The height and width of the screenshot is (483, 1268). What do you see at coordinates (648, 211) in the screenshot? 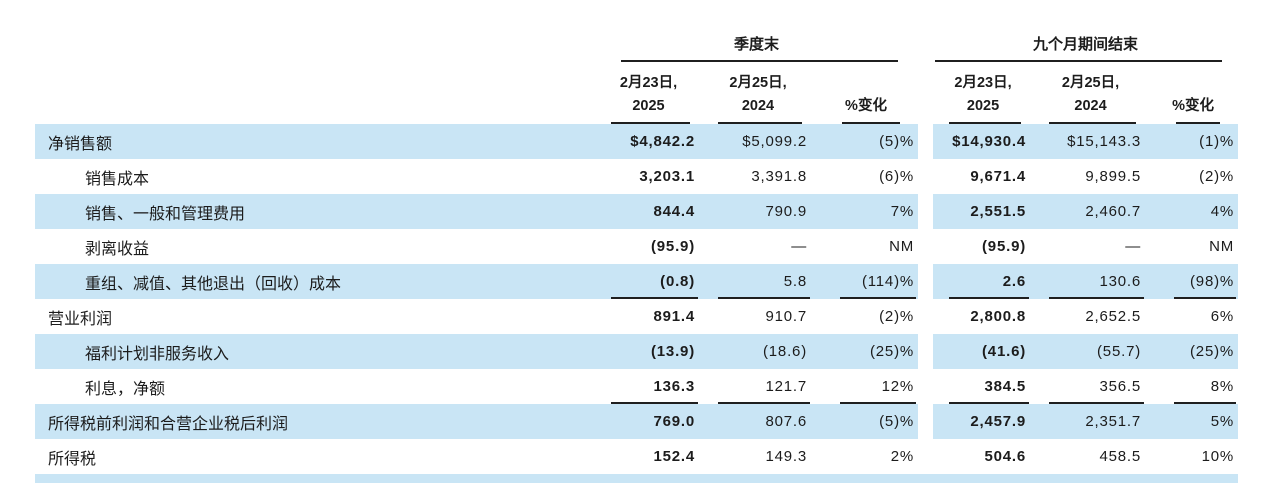
I see `cell-quarter-2025: 844.4` at bounding box center [648, 211].